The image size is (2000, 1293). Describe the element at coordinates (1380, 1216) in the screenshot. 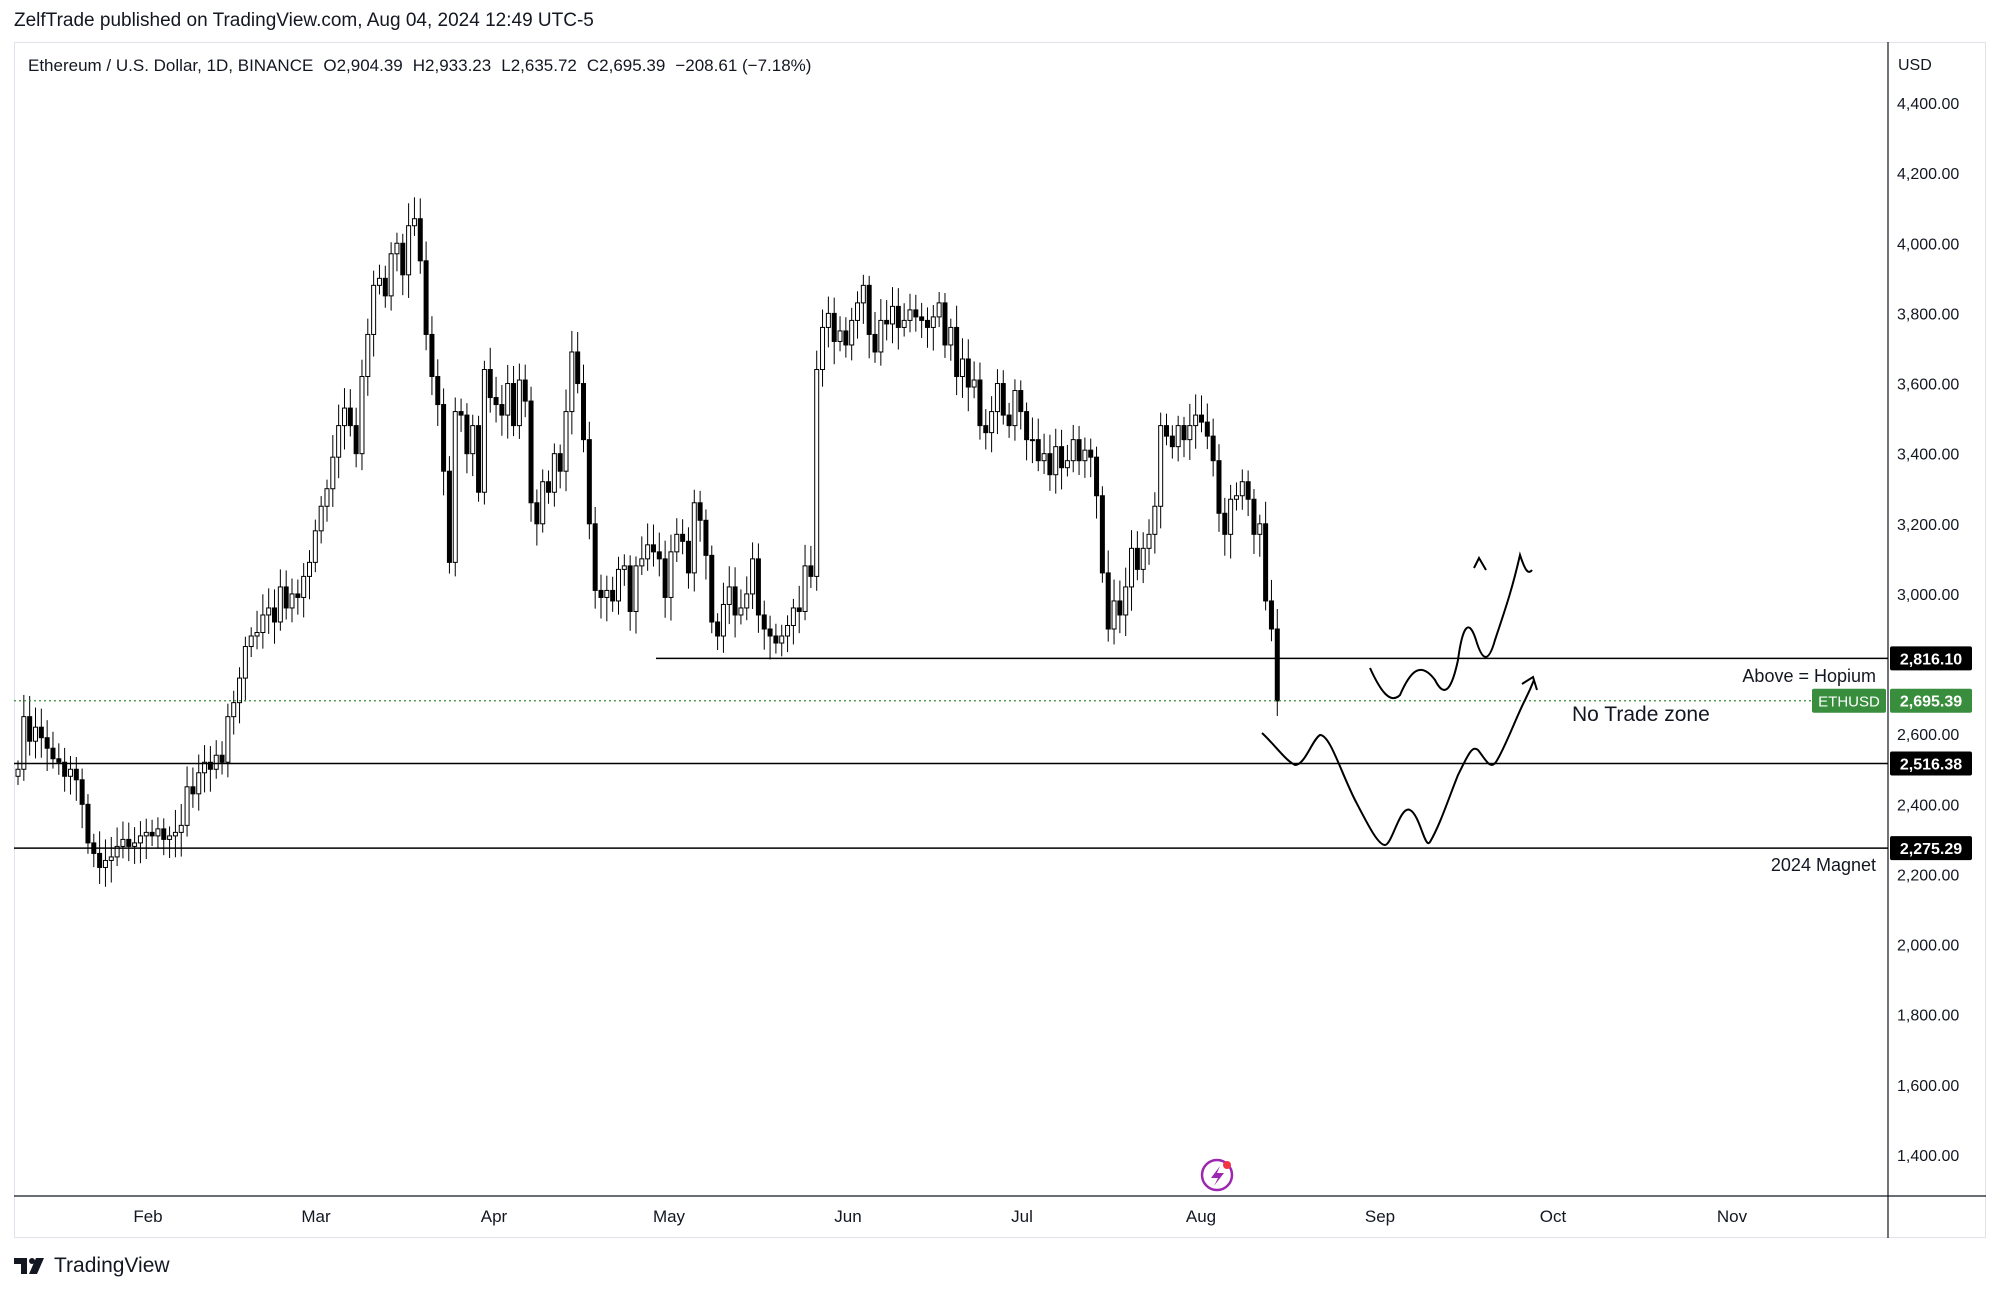

I see `time-tick: Sep` at that location.